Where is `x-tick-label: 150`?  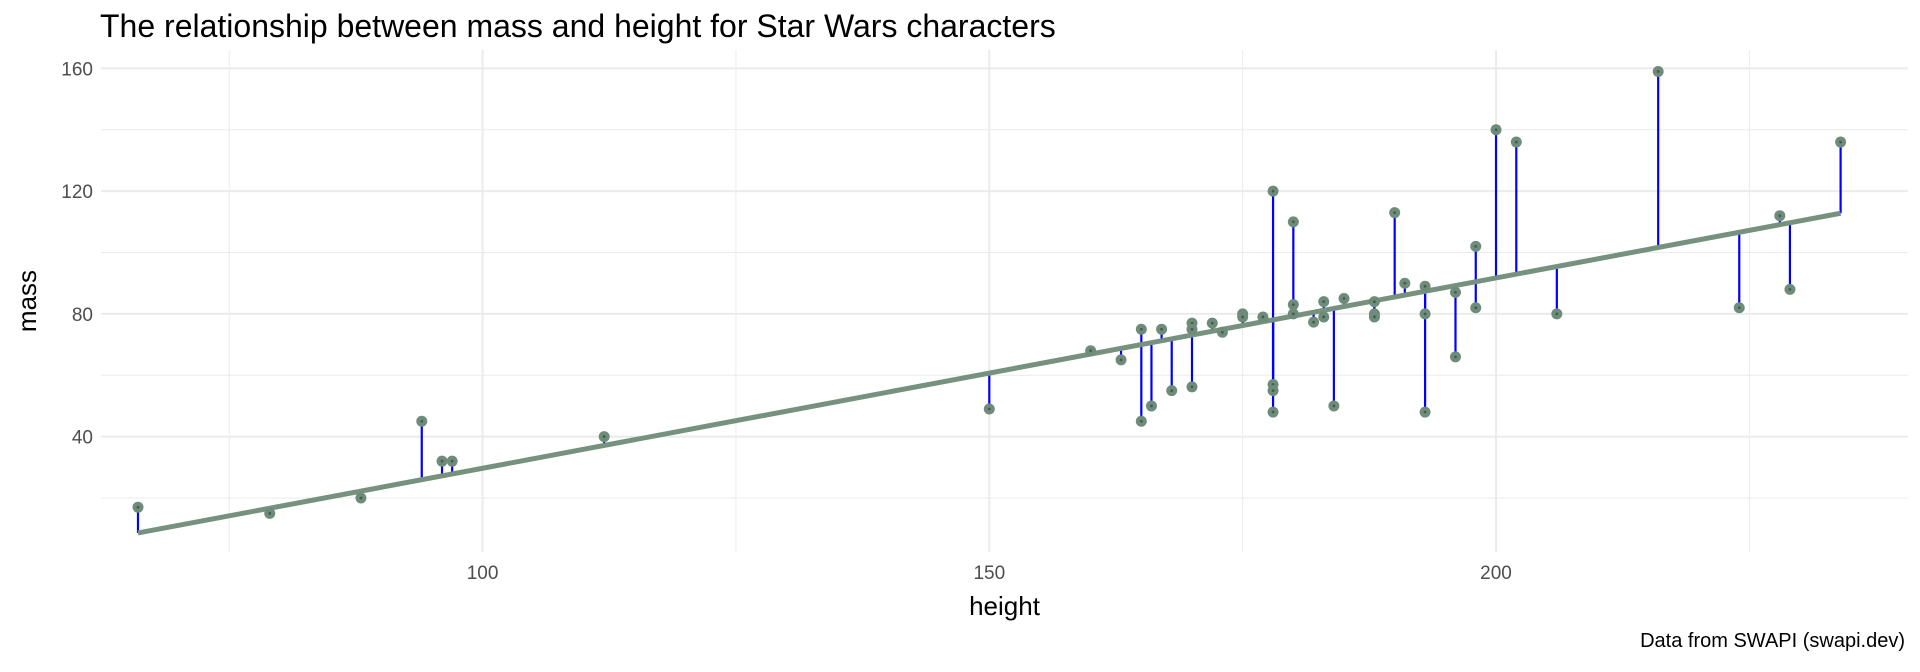
x-tick-label: 150 is located at coordinates (989, 573).